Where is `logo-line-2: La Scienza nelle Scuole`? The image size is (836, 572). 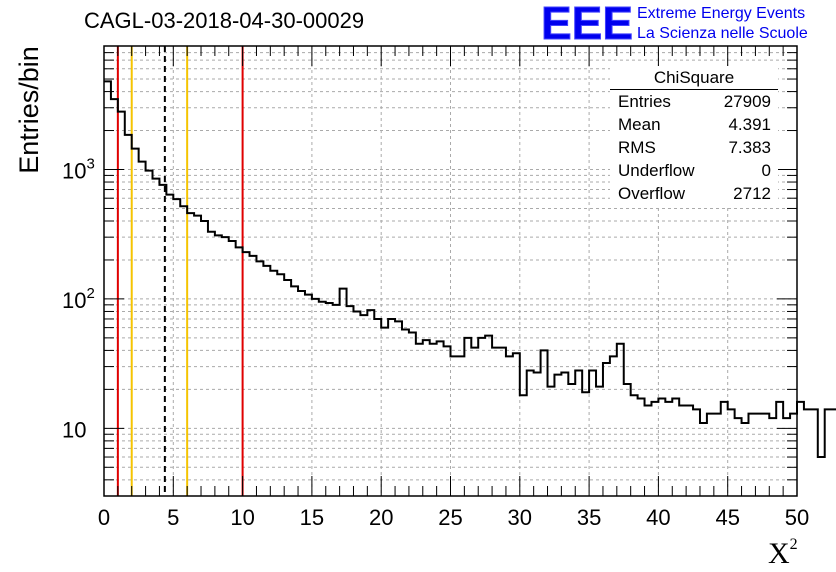
logo-line-2: La Scienza nelle Scuole is located at coordinates (722, 33).